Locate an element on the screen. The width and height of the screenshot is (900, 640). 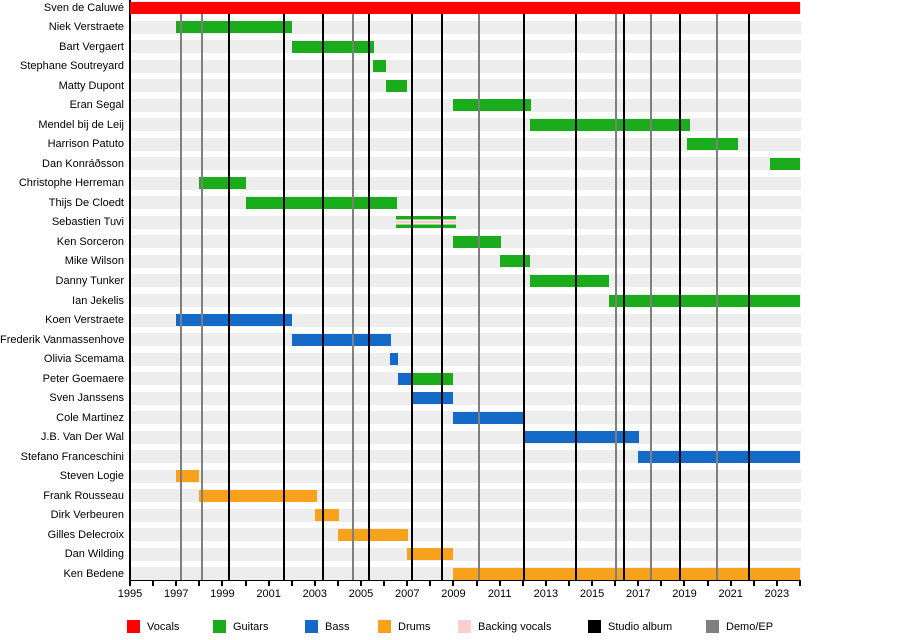
member-label: Stephane Soutreyard is located at coordinates (72, 66).